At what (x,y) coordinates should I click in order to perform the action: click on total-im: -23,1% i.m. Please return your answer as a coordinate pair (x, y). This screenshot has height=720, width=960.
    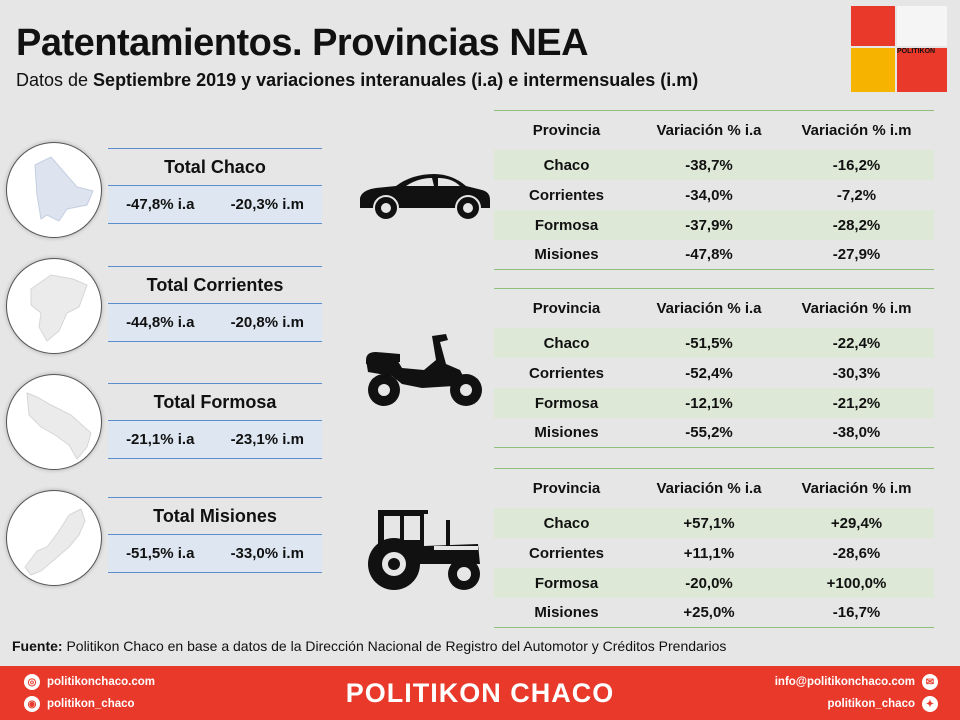
    Looking at the image, I should click on (267, 439).